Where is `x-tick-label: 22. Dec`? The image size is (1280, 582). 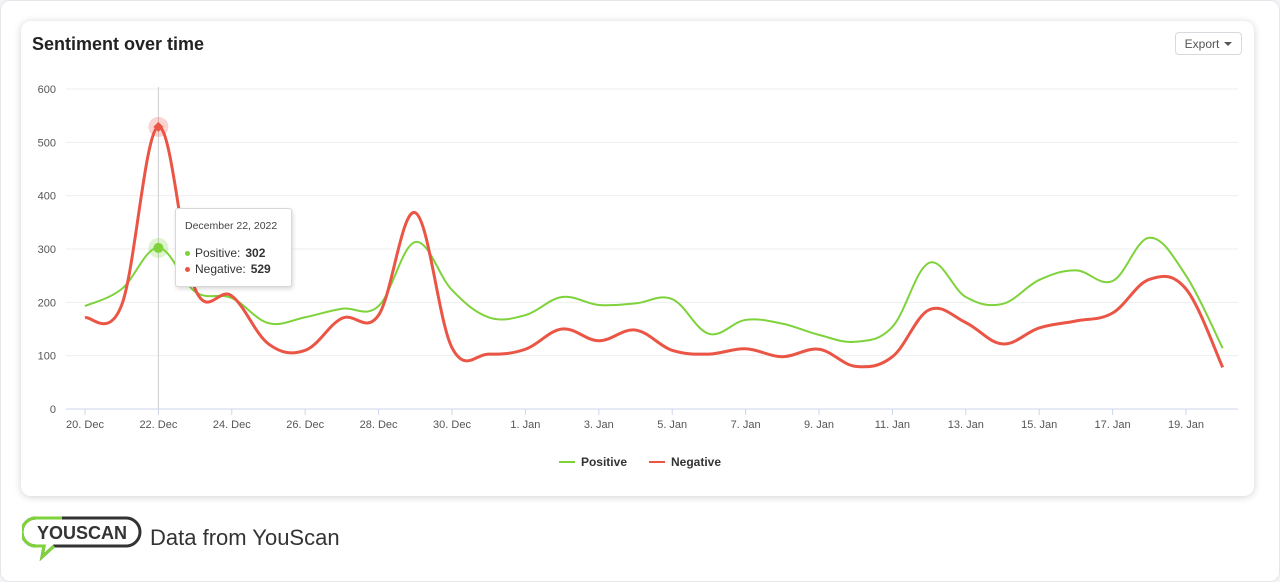 x-tick-label: 22. Dec is located at coordinates (158, 425).